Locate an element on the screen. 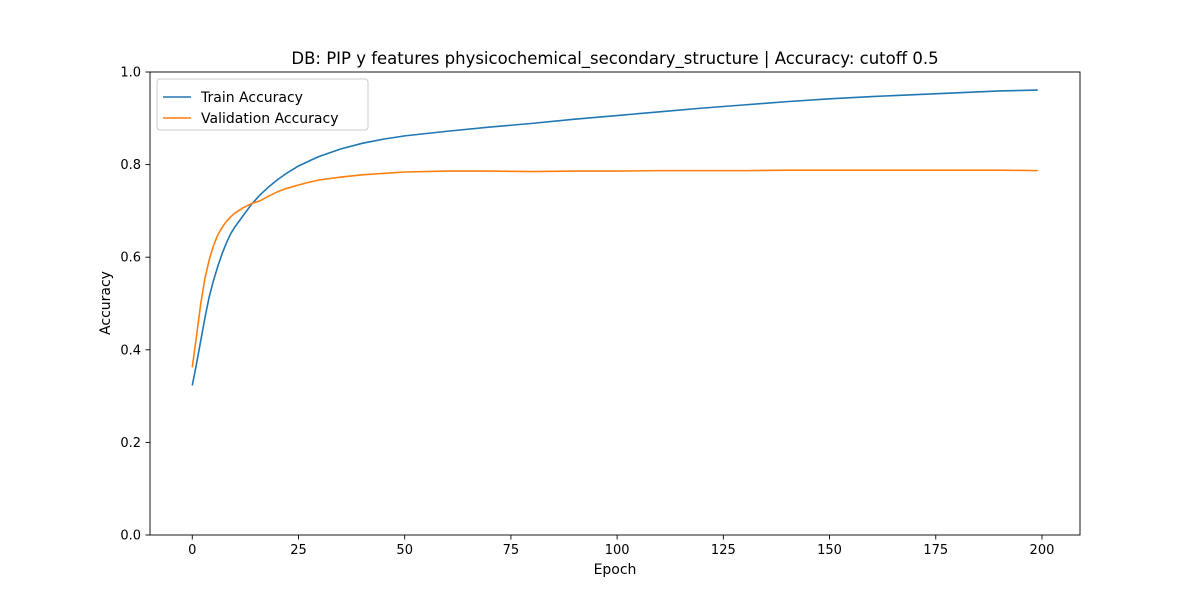  y-tick-label: 0.2 is located at coordinates (130, 443).